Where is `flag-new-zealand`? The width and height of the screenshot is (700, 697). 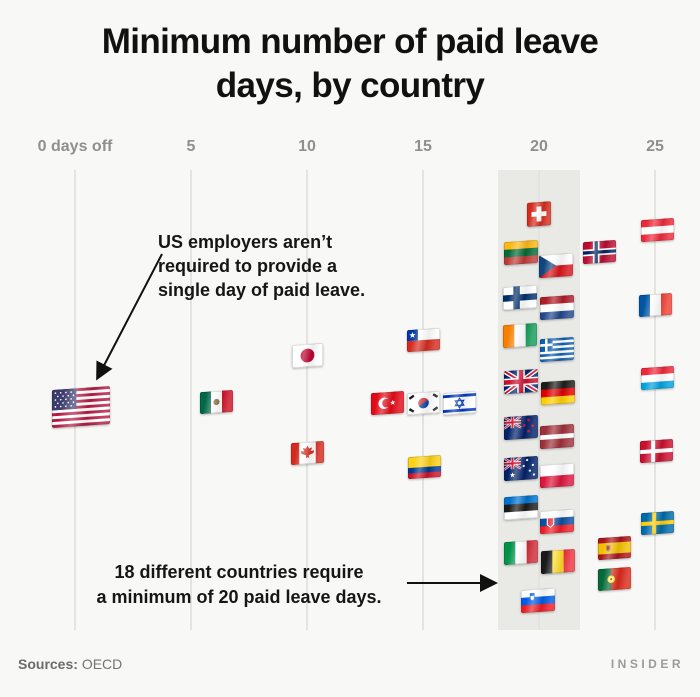
flag-new-zealand is located at coordinates (521, 427).